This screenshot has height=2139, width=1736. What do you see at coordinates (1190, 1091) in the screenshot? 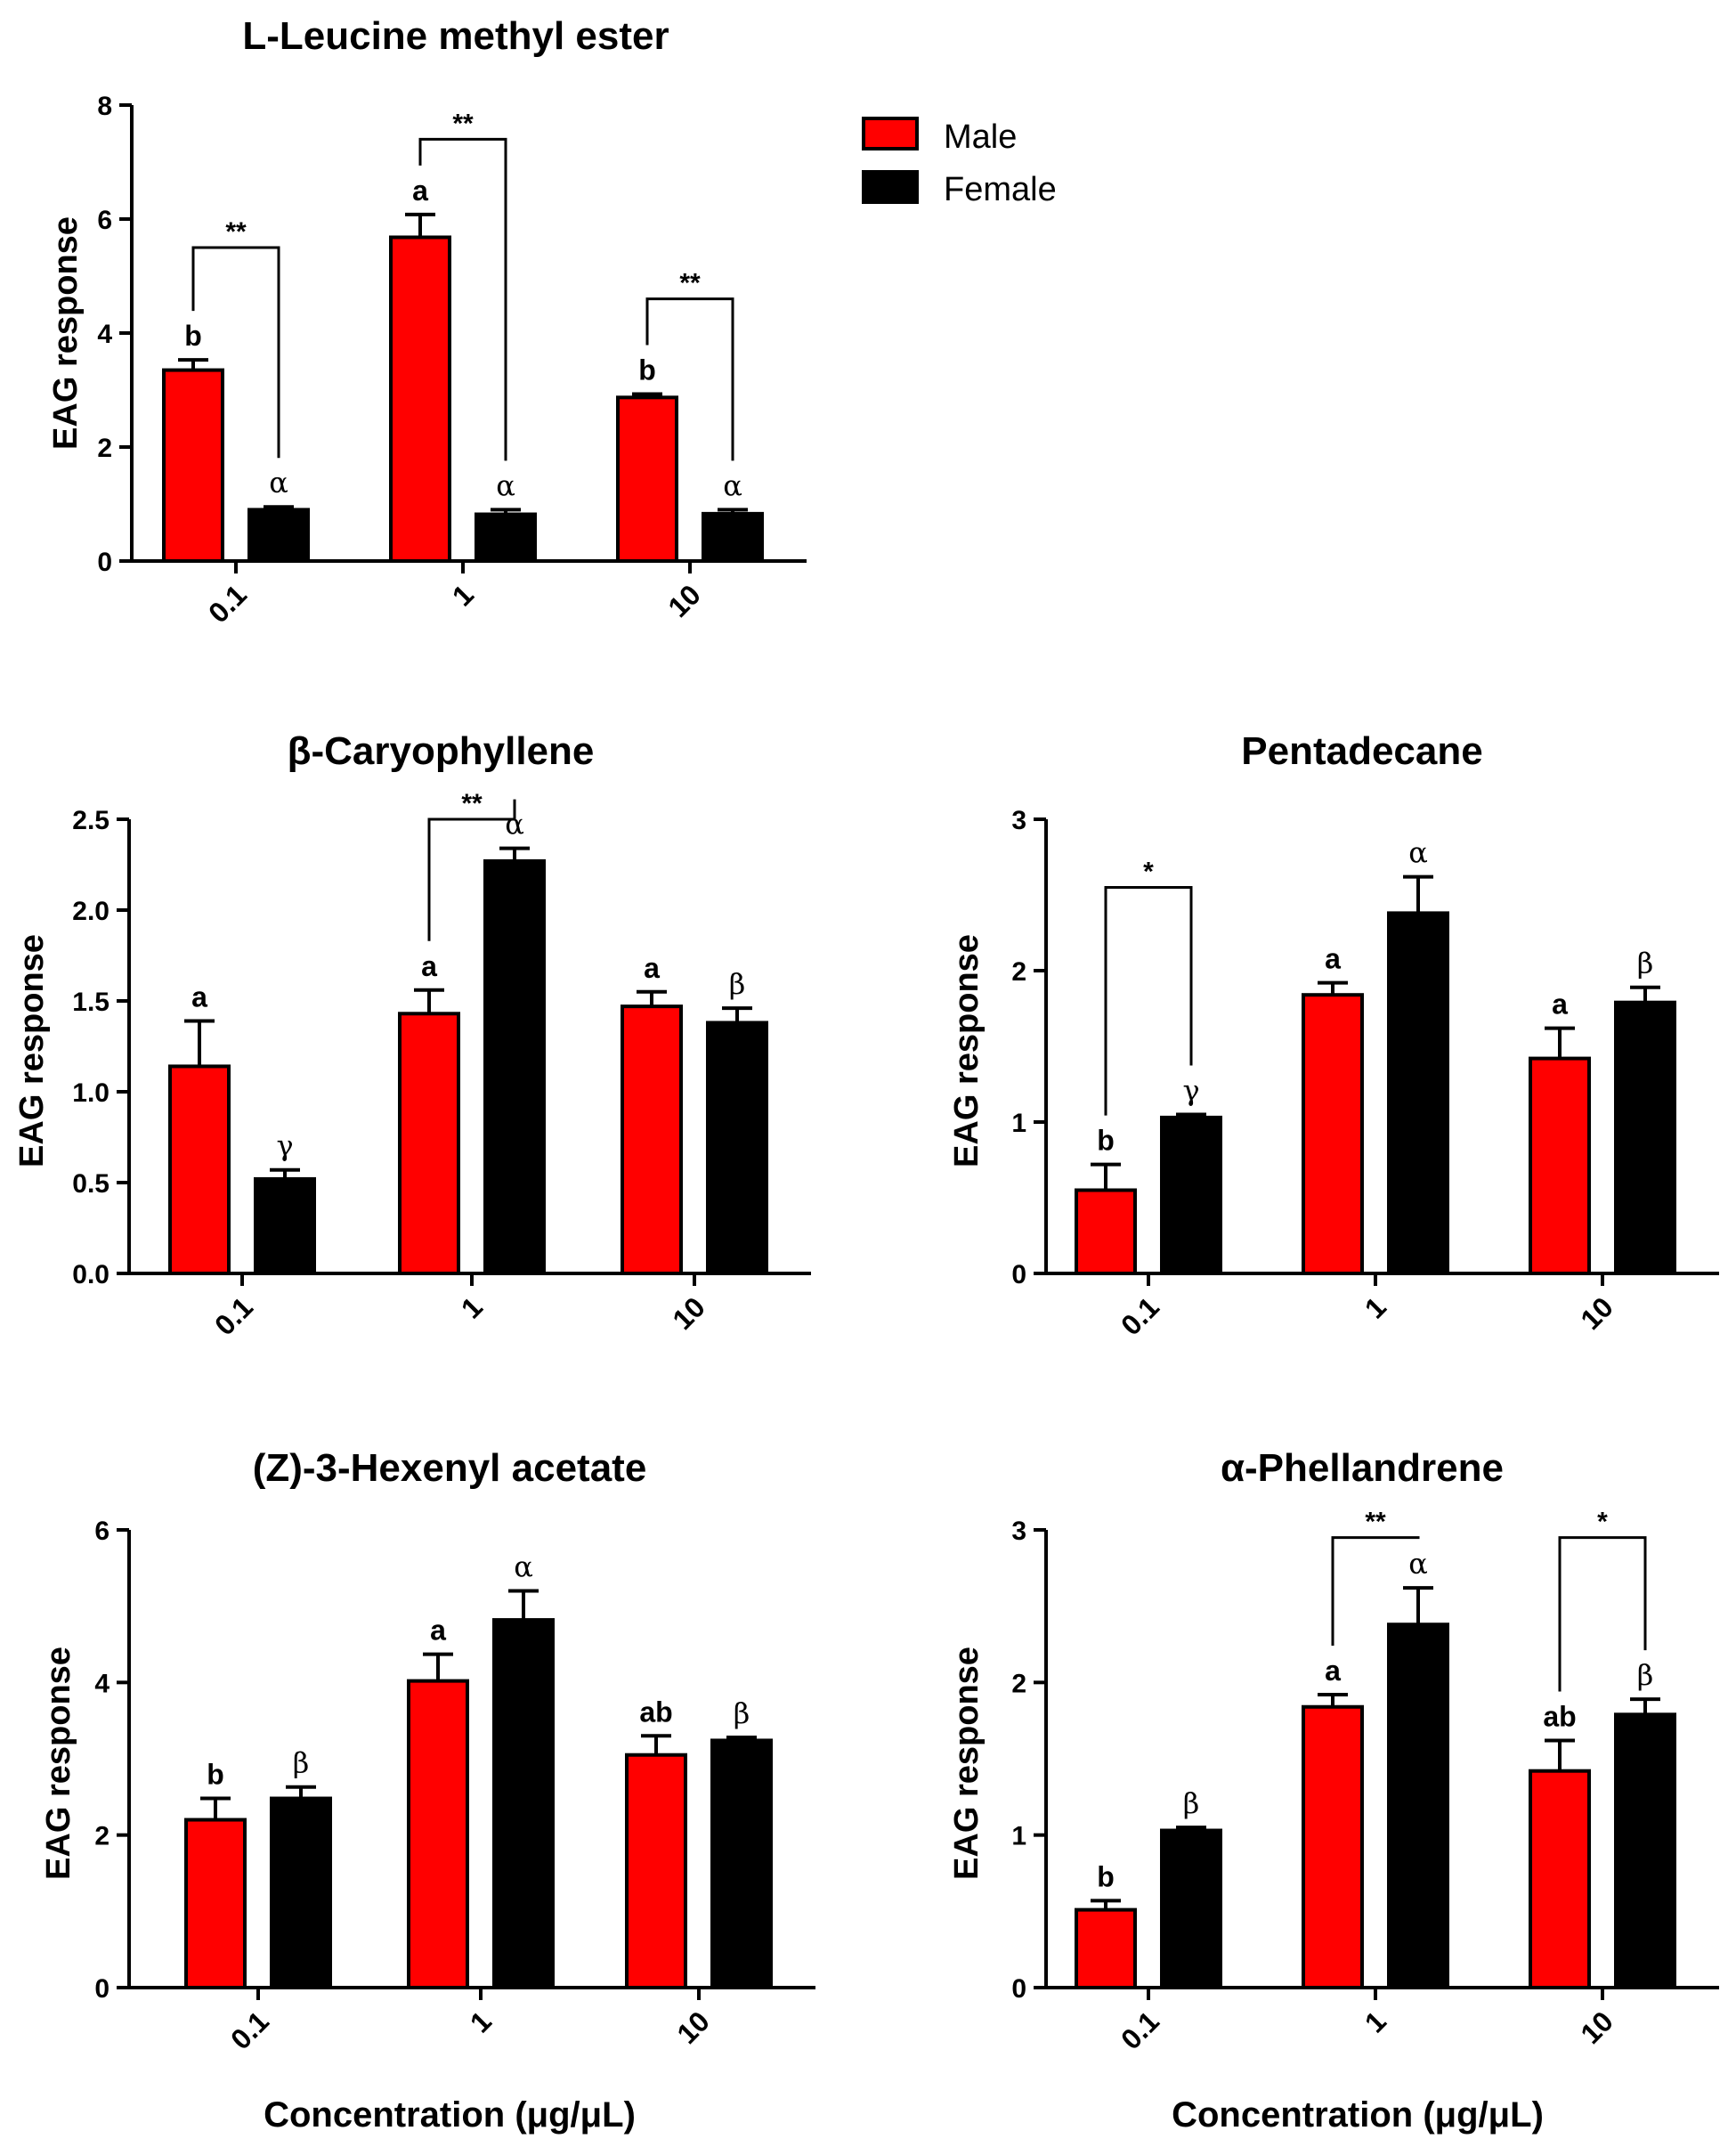
I see `significance-letter: γ` at bounding box center [1190, 1091].